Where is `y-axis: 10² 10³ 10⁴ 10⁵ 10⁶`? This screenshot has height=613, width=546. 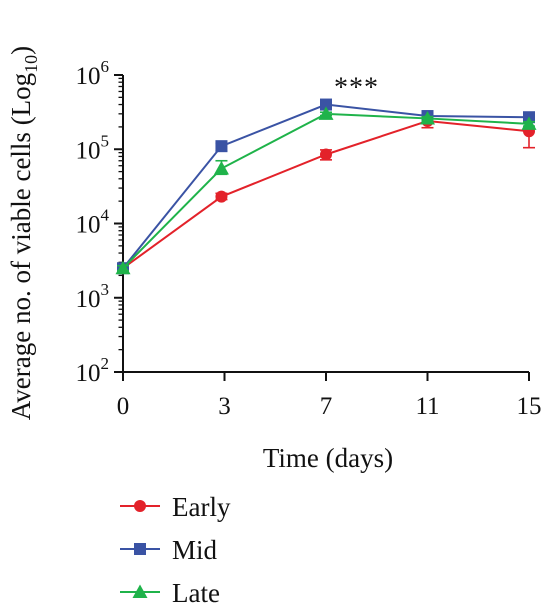 y-axis: 10² 10³ 10⁴ 10⁵ 10⁶ is located at coordinates (100, 222).